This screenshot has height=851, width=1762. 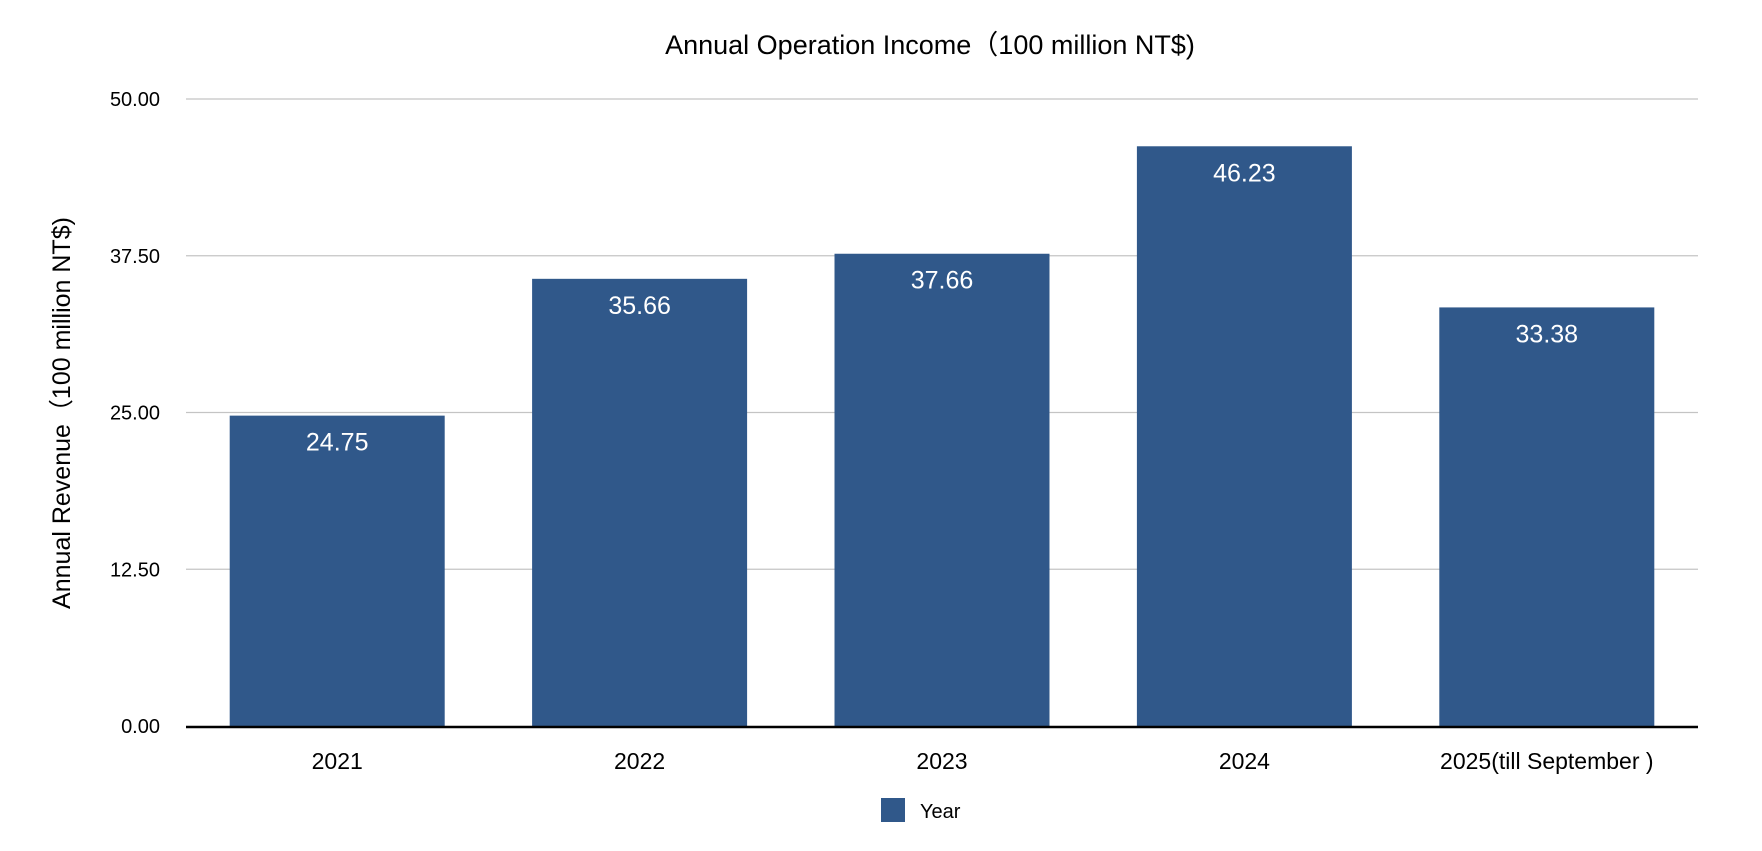 I want to click on bar-value-label: 33.38, so click(x=1547, y=334).